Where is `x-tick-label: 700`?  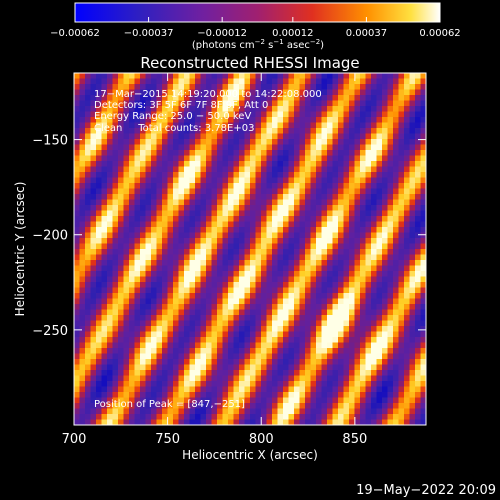
x-tick-label: 700 is located at coordinates (74, 439).